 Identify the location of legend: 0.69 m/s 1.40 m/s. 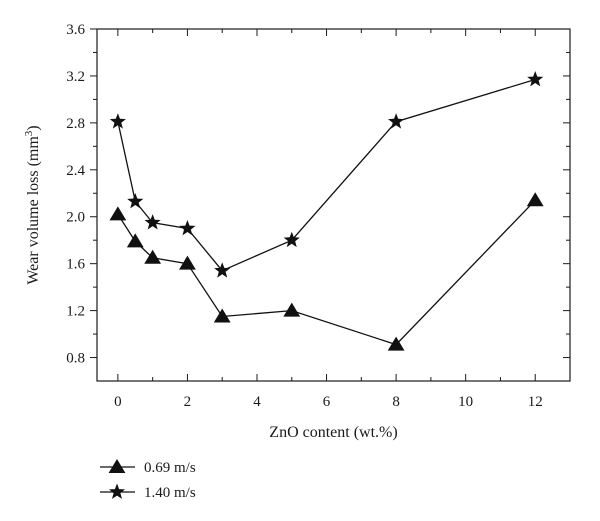
(148, 480).